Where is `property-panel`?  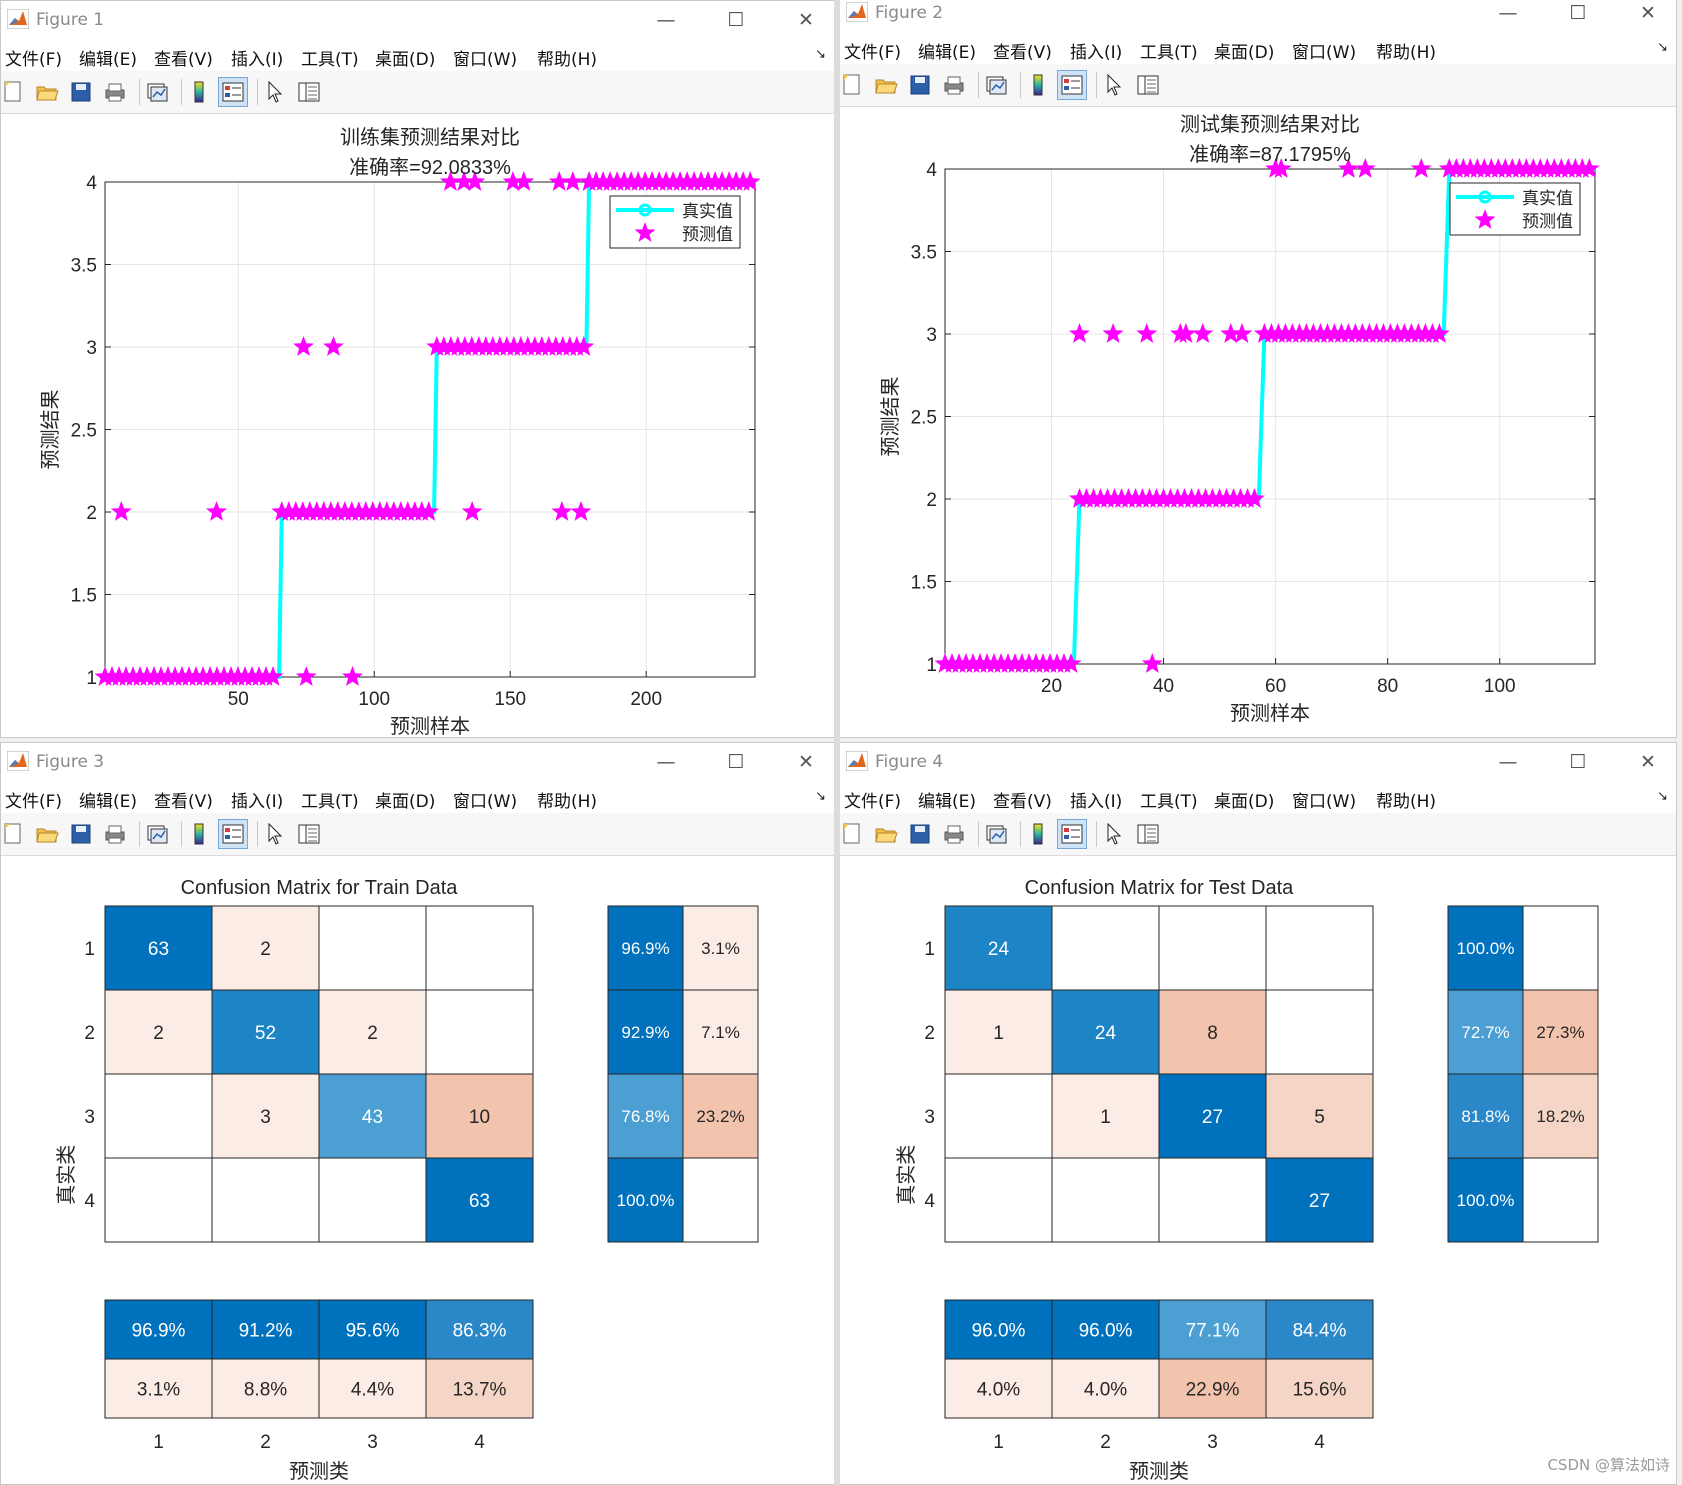
property-panel is located at coordinates (309, 834).